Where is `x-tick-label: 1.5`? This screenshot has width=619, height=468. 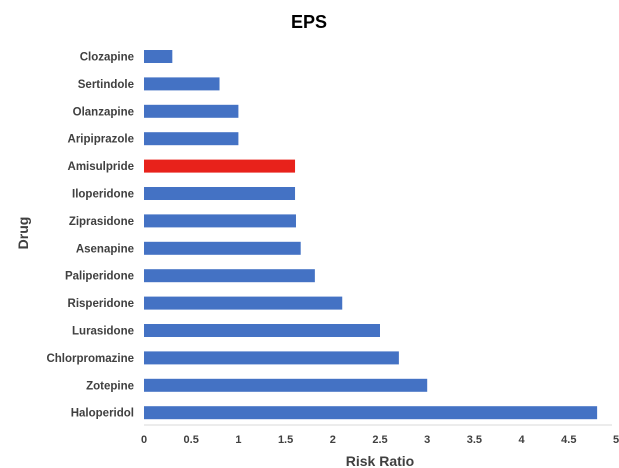 x-tick-label: 1.5 is located at coordinates (285, 440).